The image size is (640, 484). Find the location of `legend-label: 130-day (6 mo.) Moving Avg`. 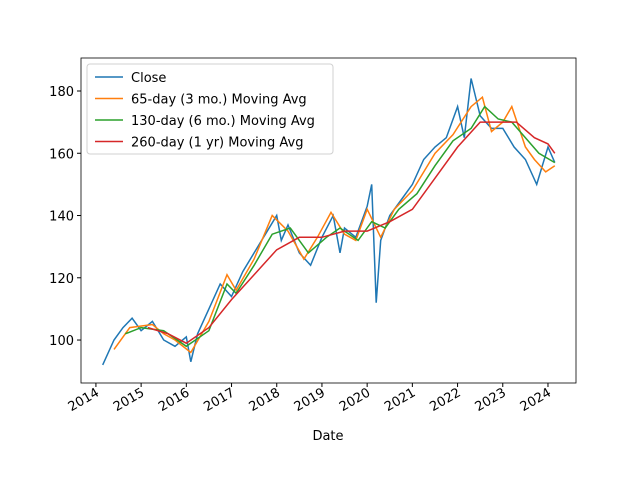

legend-label: 130-day (6 mo.) Moving Avg is located at coordinates (223, 121).